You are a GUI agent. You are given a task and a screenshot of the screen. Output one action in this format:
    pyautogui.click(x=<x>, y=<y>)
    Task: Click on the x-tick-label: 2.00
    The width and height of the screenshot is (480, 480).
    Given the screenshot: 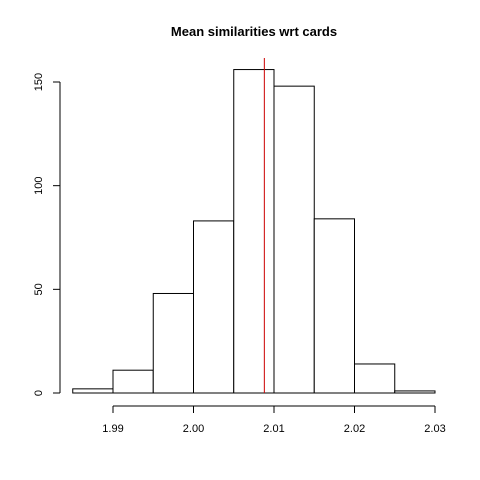 What is the action you would take?
    pyautogui.click(x=193, y=429)
    